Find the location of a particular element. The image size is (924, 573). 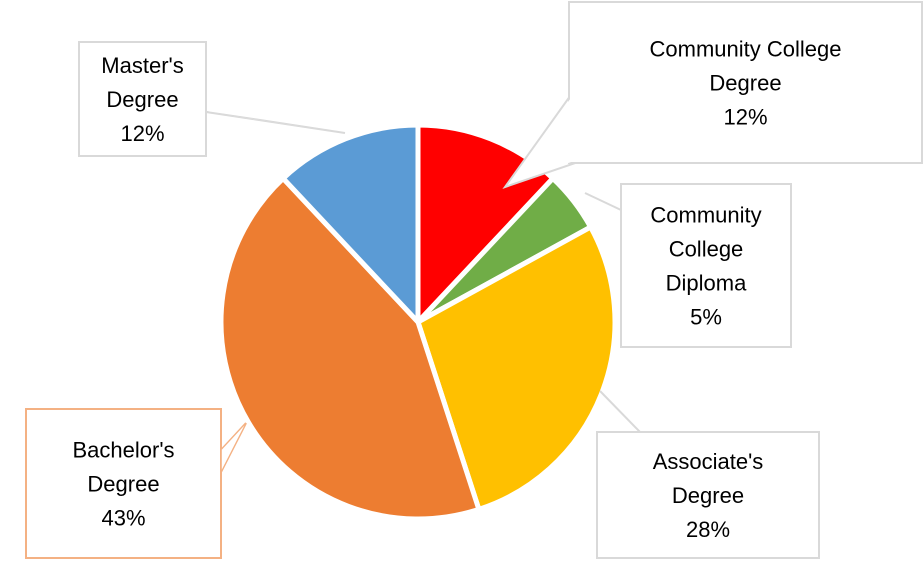

data-label-community-college-degree: Community College Degree 12% is located at coordinates (712, 95).